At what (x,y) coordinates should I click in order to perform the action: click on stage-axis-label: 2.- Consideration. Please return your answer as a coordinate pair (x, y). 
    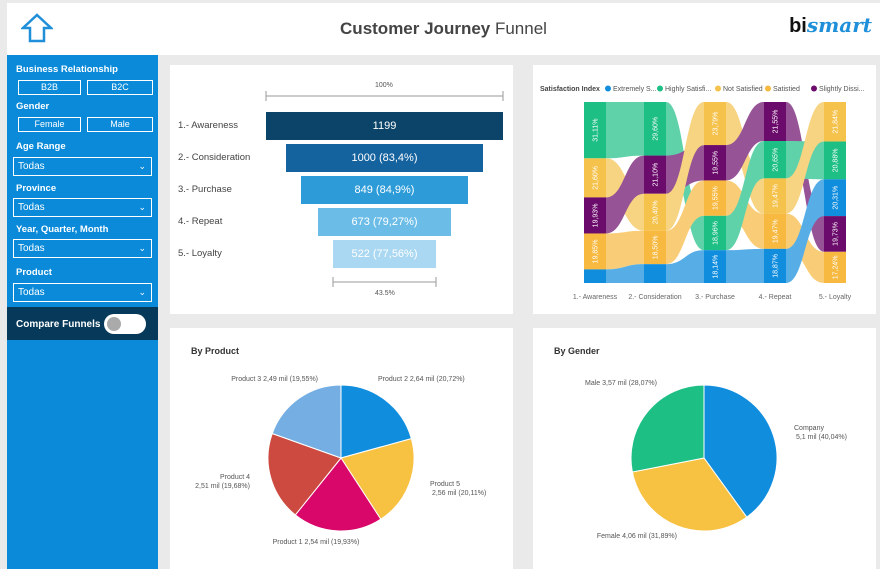
    Looking at the image, I should click on (654, 297).